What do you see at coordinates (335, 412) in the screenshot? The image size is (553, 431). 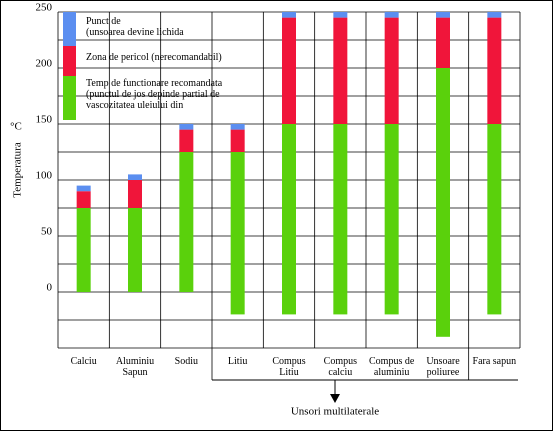 I see `group-label: Unsori multilaterale` at bounding box center [335, 412].